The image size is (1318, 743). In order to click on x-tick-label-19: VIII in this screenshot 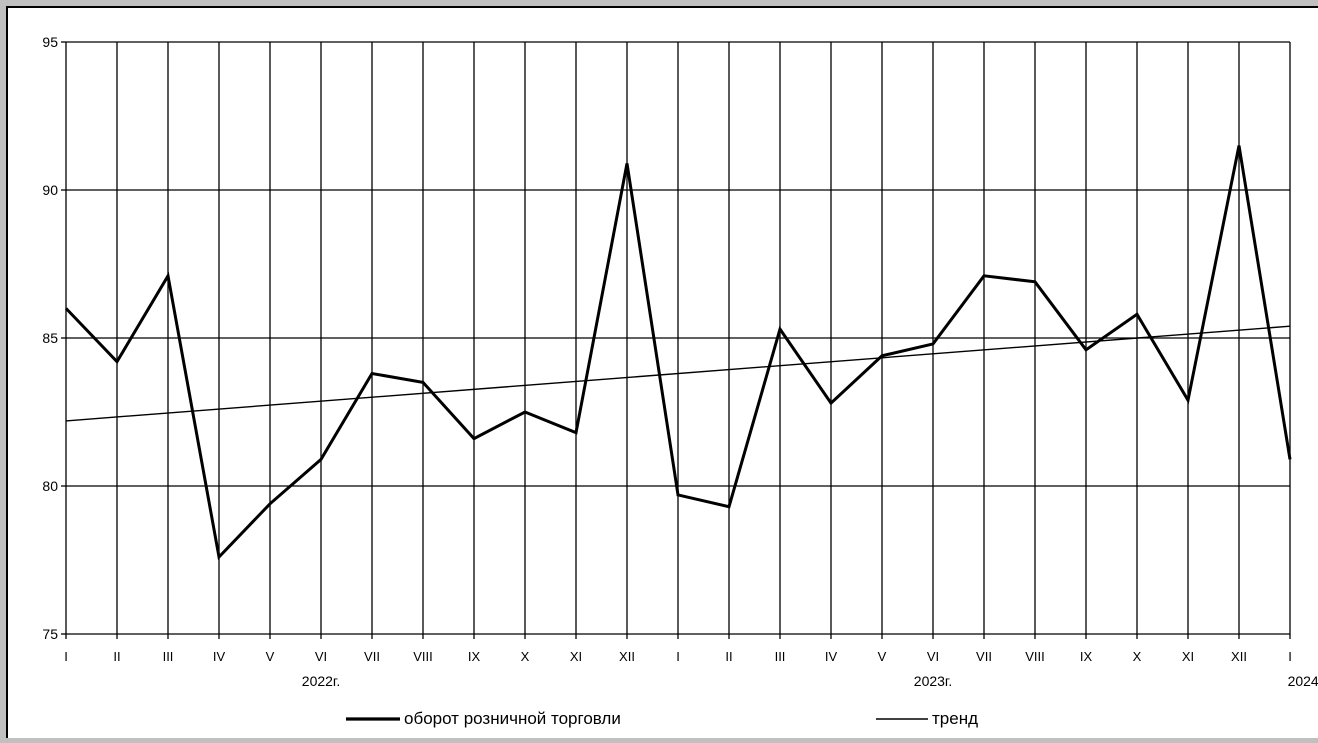, I will do `click(1035, 656)`.